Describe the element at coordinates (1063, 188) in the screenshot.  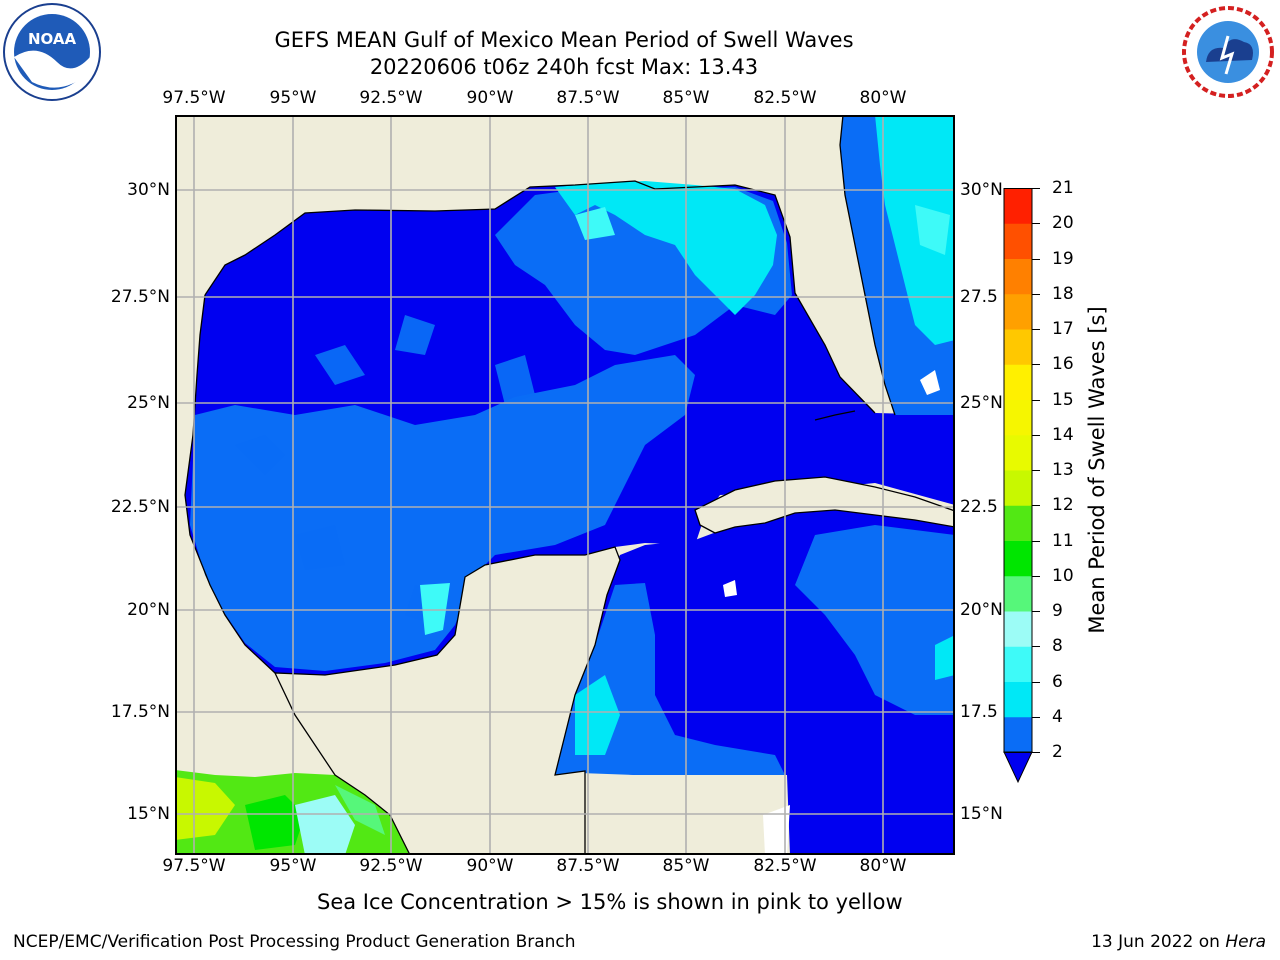
I see `colorbar-tick-label: 21` at that location.